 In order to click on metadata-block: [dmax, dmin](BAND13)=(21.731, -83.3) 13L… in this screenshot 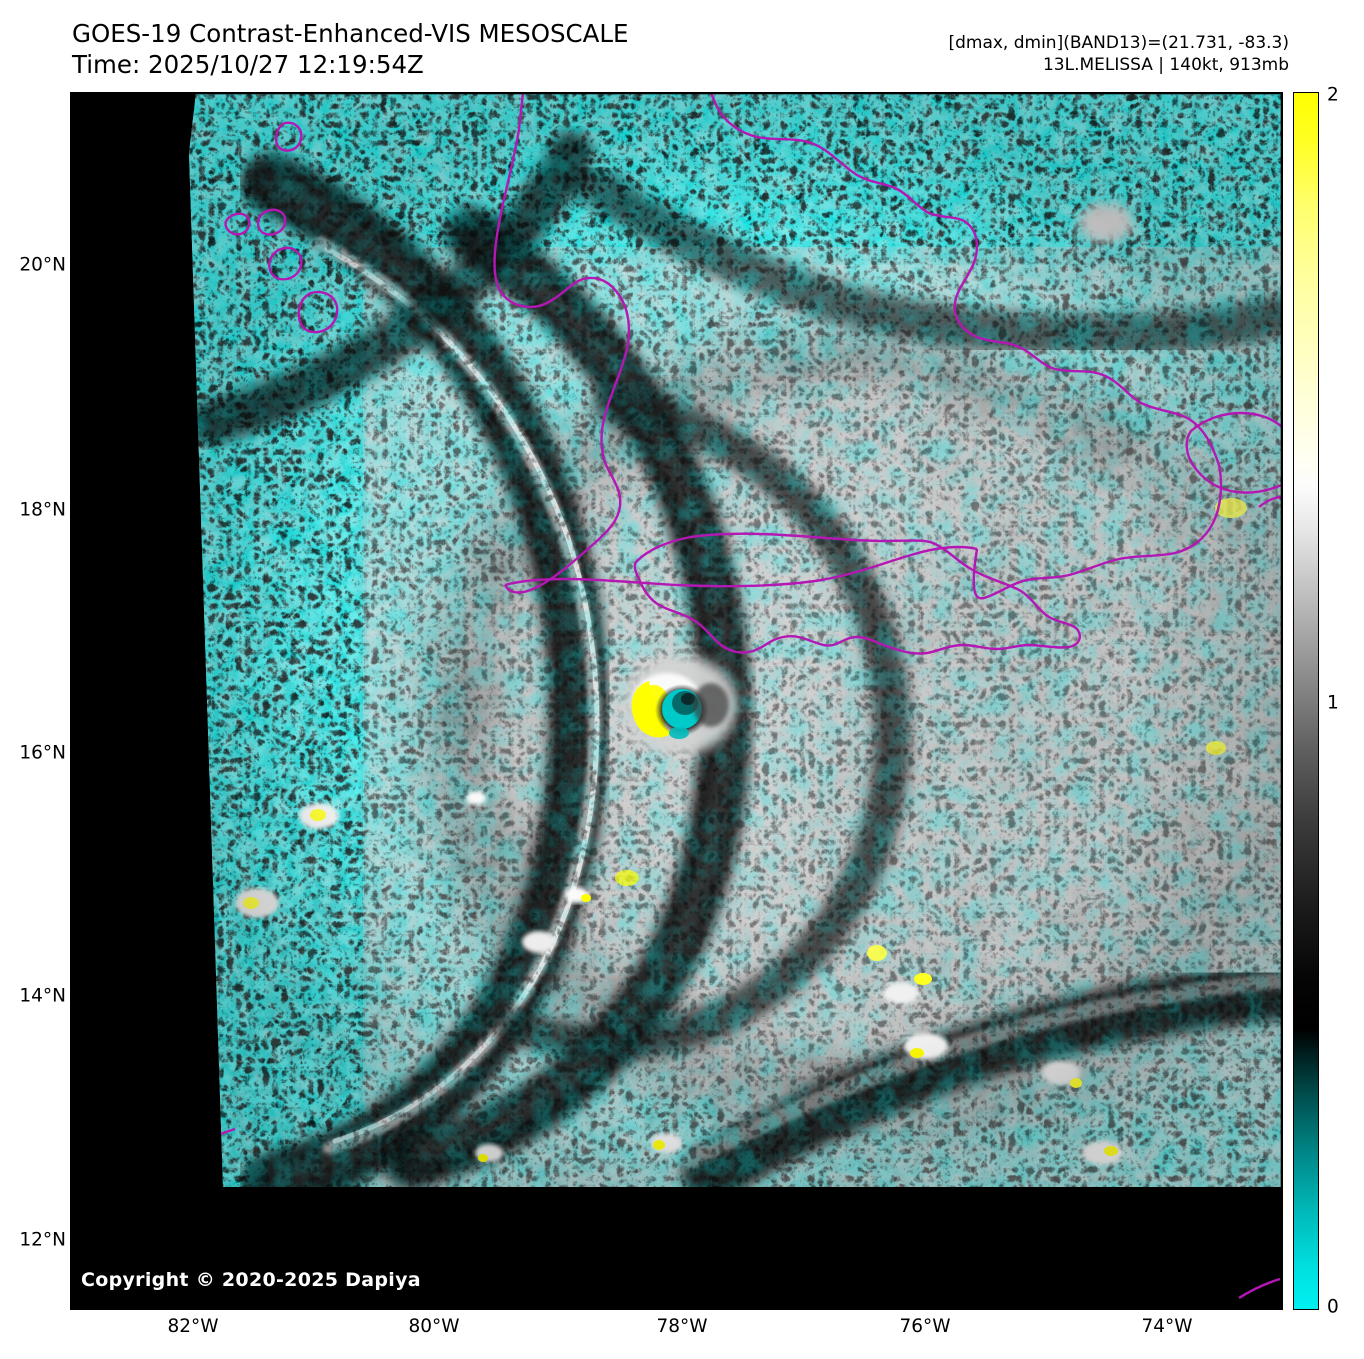, I will do `click(1118, 54)`.